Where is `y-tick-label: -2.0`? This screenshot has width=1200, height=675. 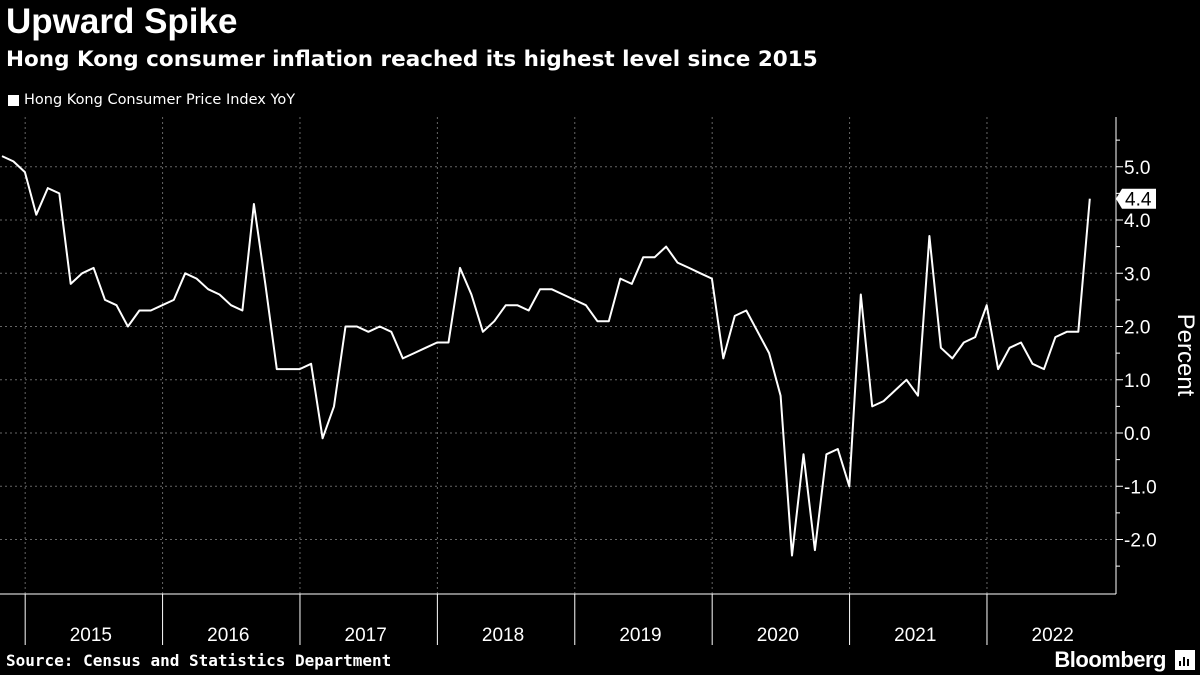 y-tick-label: -2.0 is located at coordinates (1140, 541).